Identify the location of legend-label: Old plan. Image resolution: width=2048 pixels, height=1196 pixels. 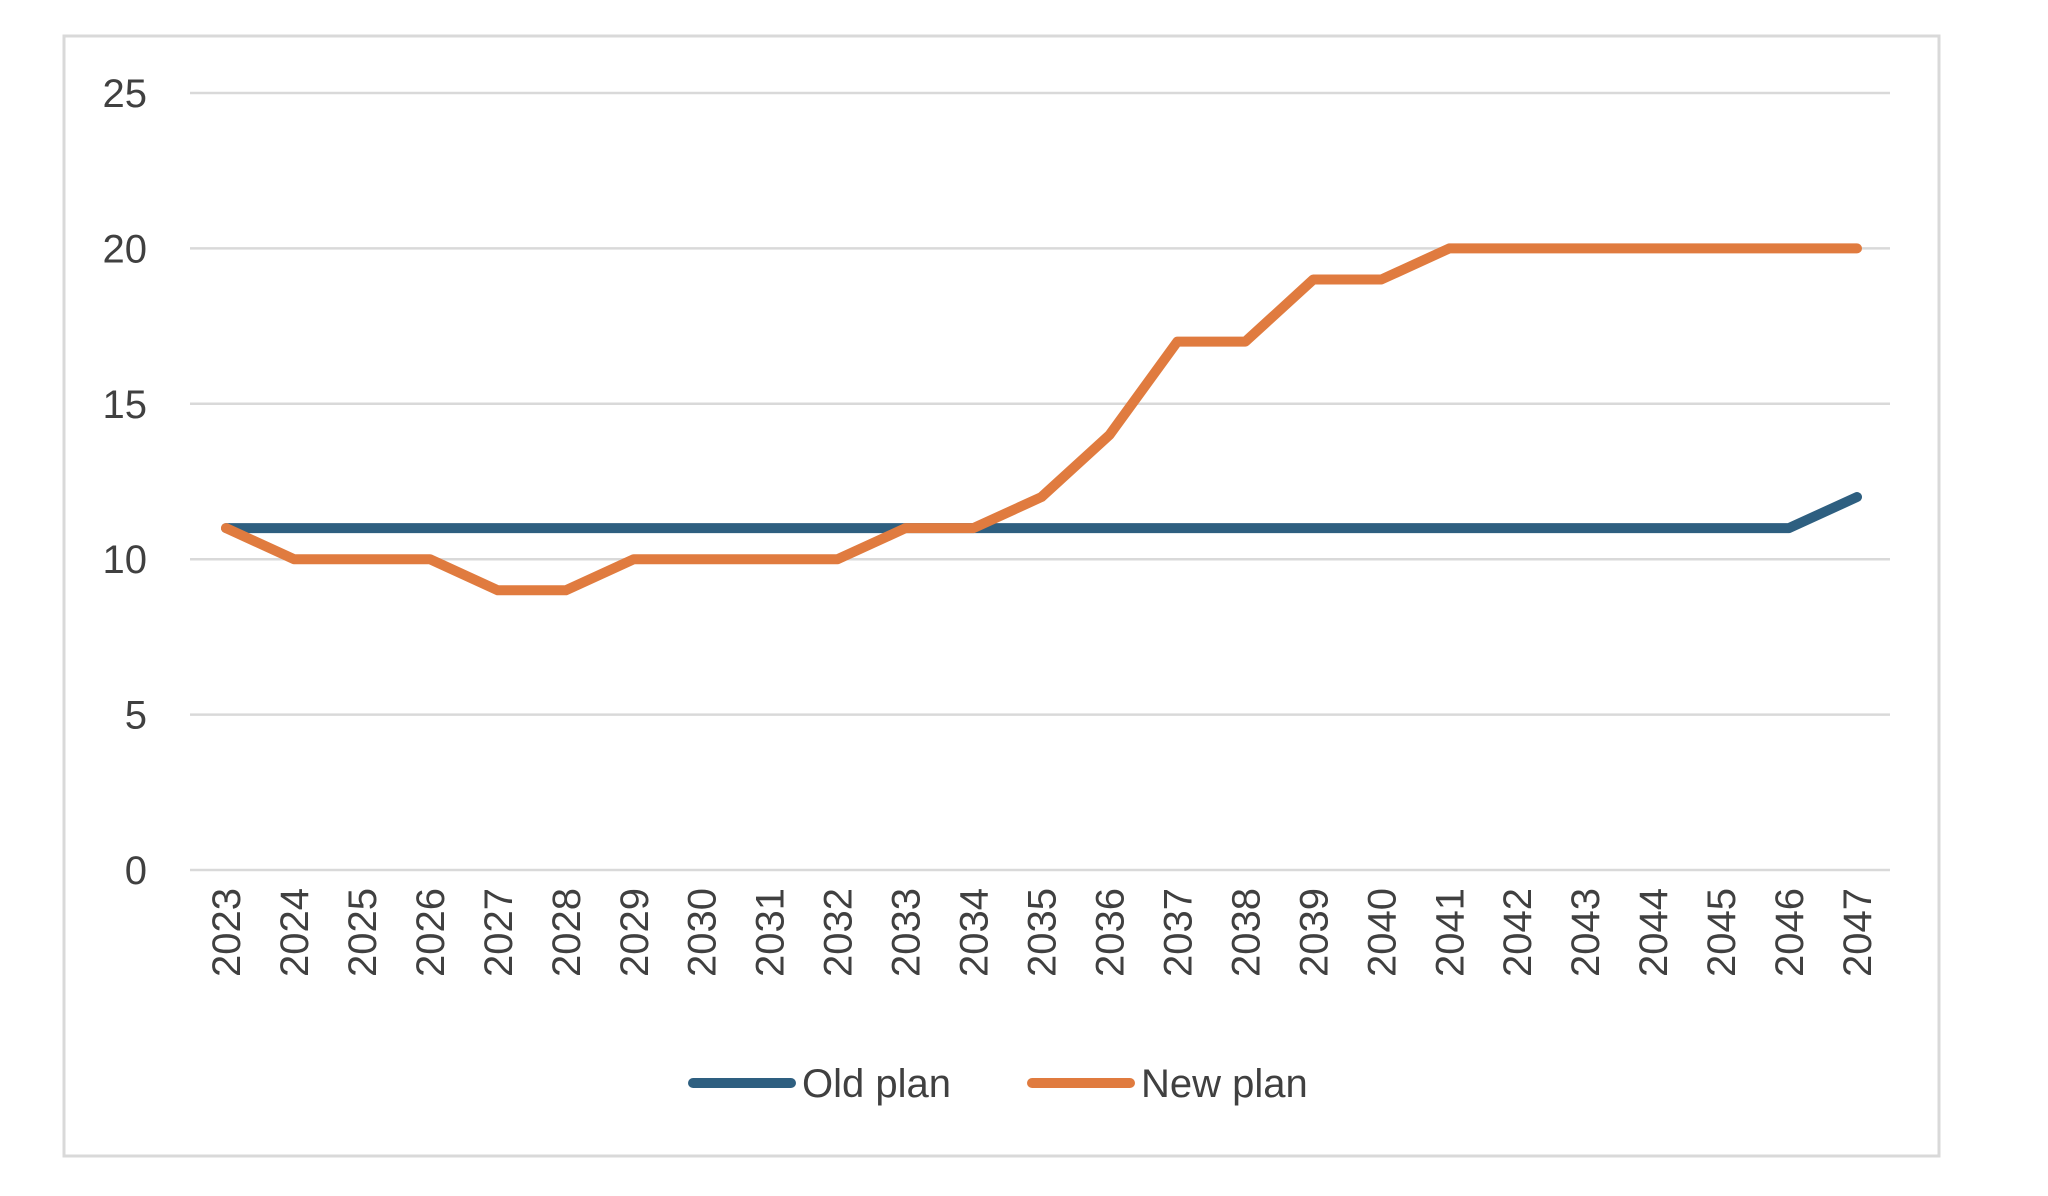
(876, 1084).